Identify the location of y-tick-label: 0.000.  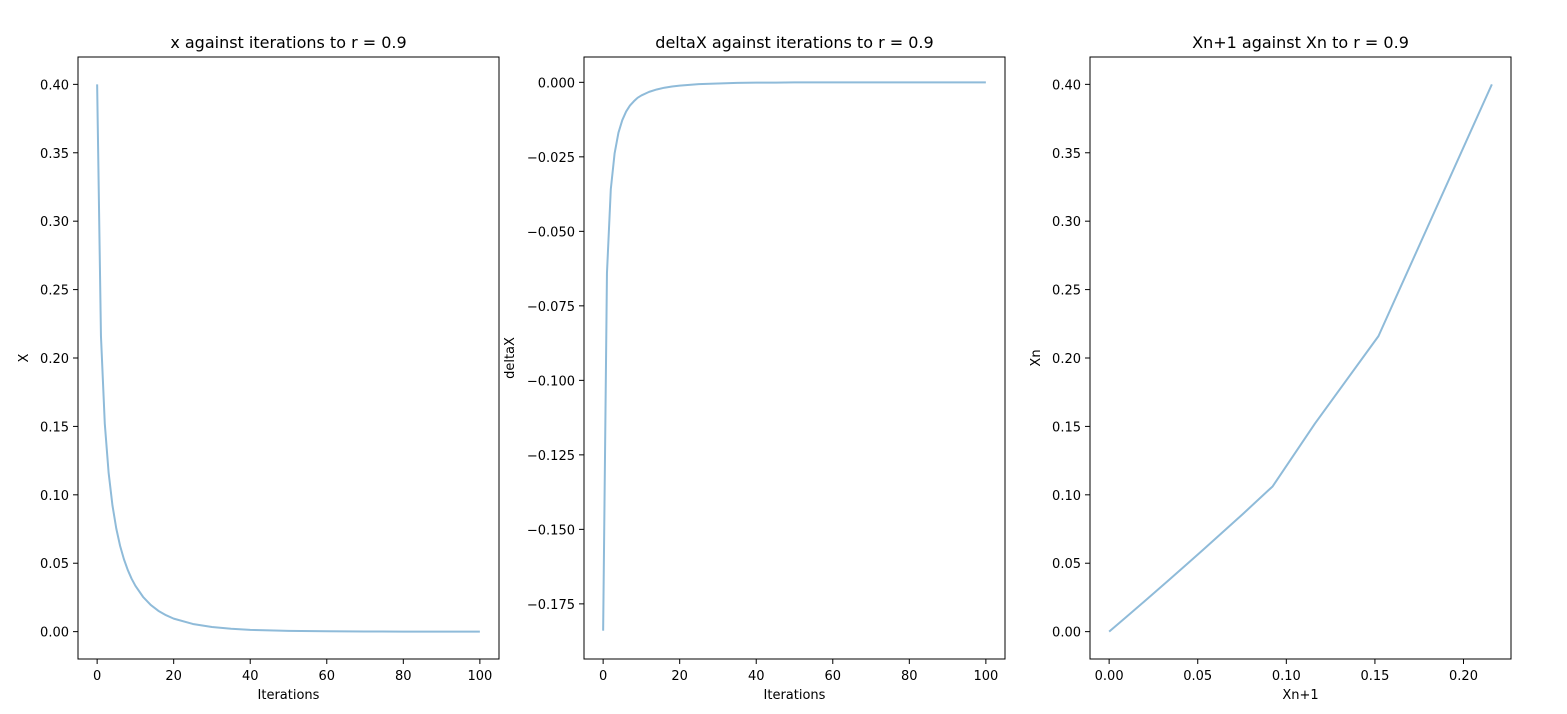
(556, 83).